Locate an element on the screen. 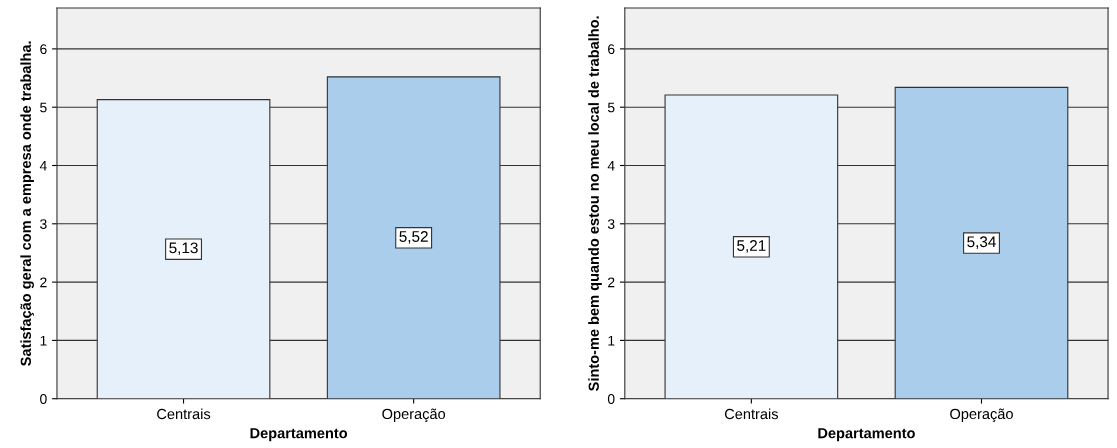 The image size is (1117, 448). data-label: 5,13 is located at coordinates (183, 249).